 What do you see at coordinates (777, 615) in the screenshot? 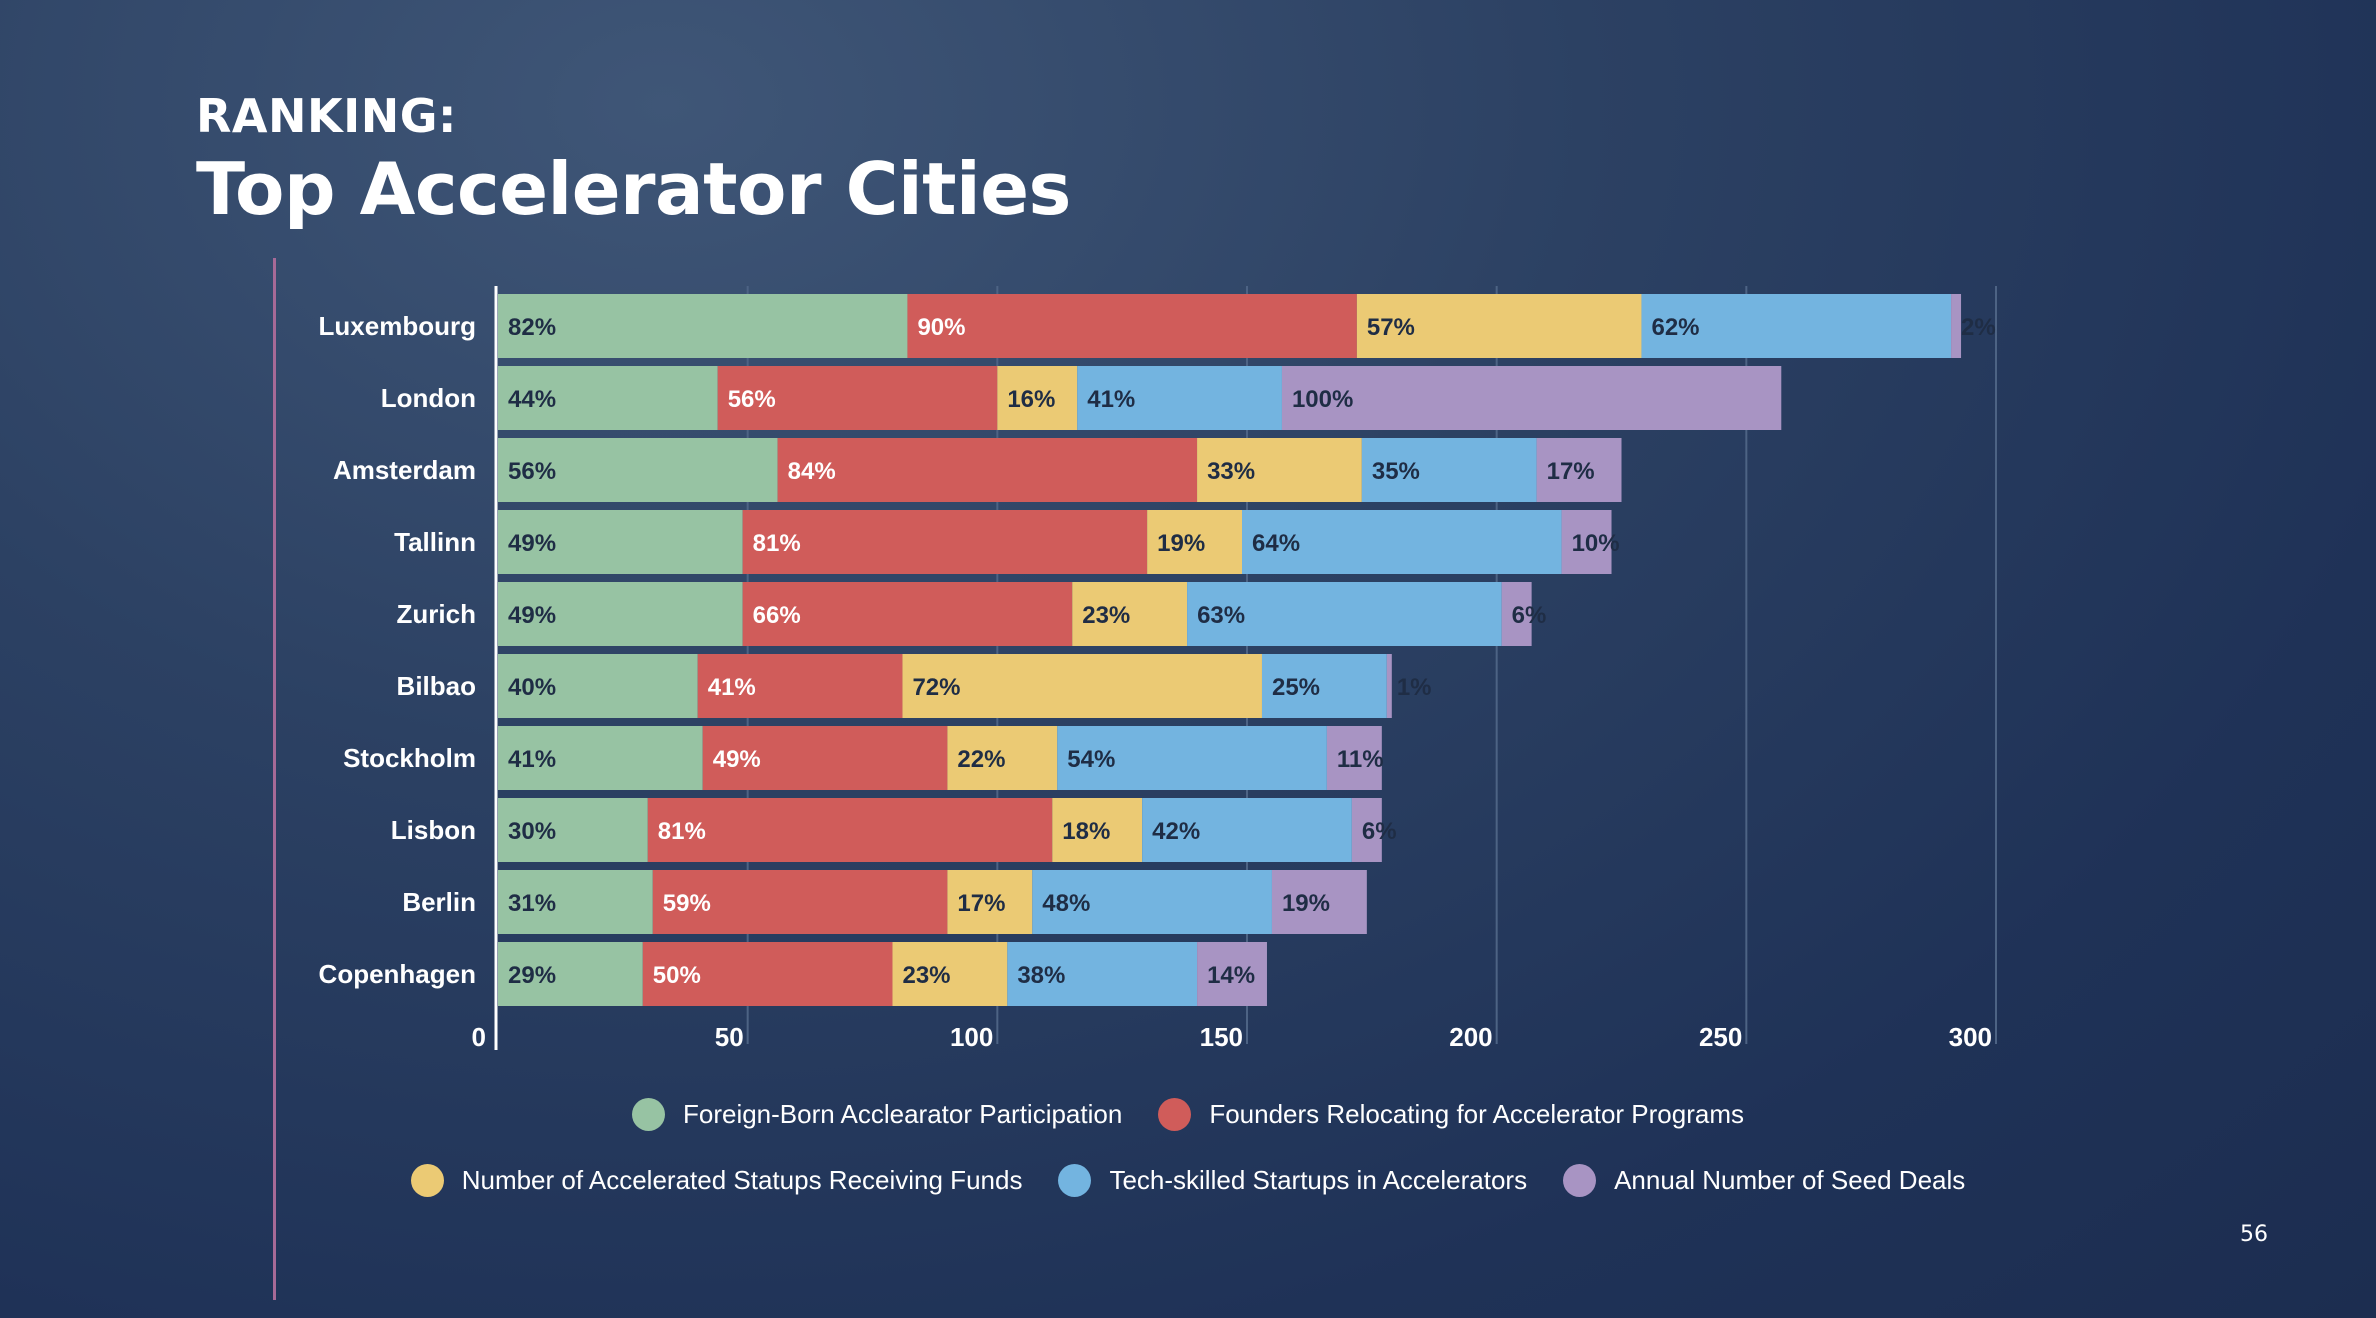
I see `data-label: 66%` at bounding box center [777, 615].